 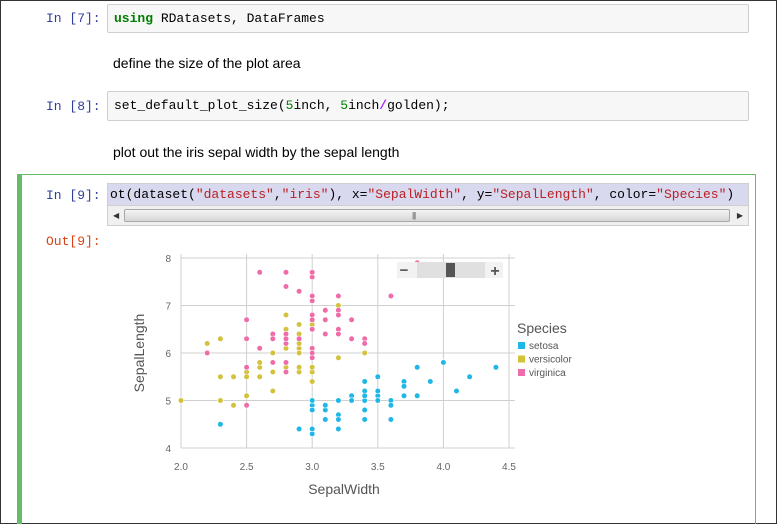 What do you see at coordinates (414, 215) in the screenshot?
I see `grip-icon: |||` at bounding box center [414, 215].